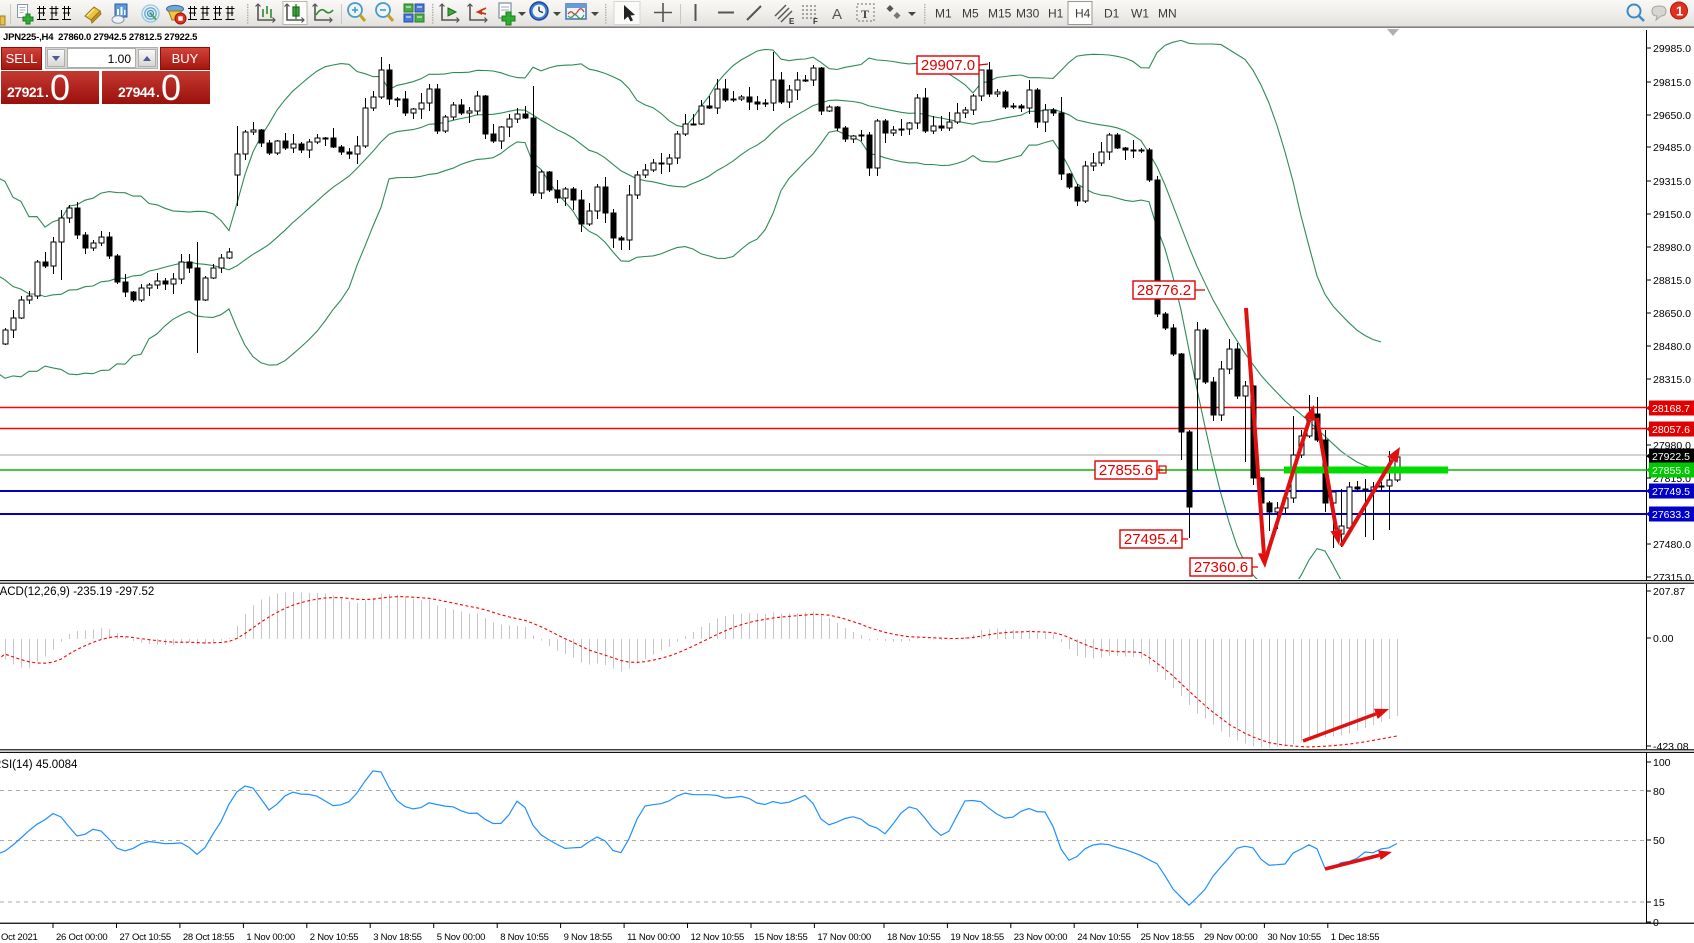 This screenshot has height=943, width=1694. What do you see at coordinates (948, 65) in the screenshot?
I see `svg-text: 29907.0` at bounding box center [948, 65].